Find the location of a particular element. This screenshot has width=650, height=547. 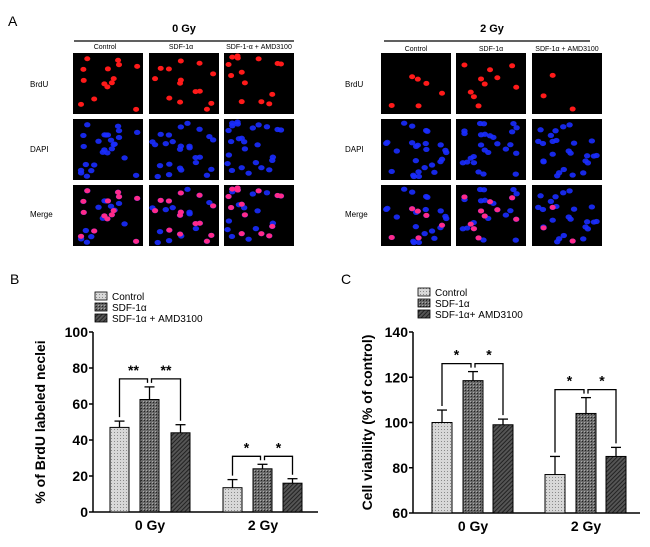

y-tick-label: 40 is located at coordinates (80, 440).